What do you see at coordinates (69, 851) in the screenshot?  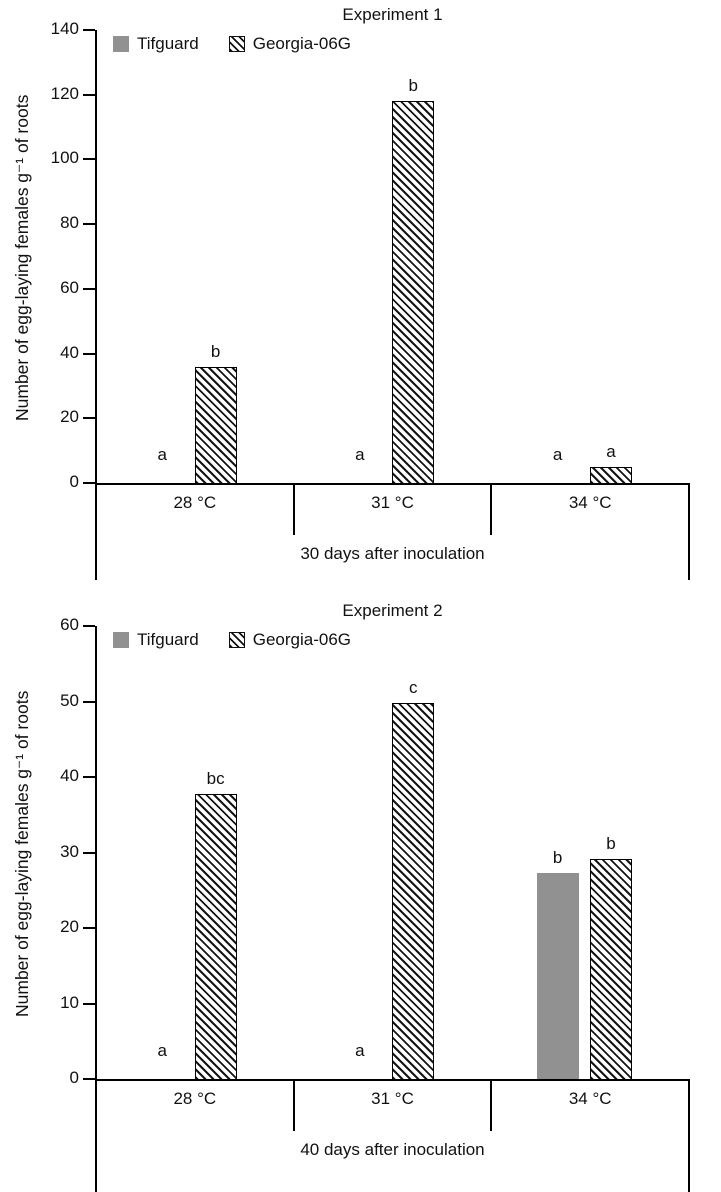 I see `y-tick-label: 30` at bounding box center [69, 851].